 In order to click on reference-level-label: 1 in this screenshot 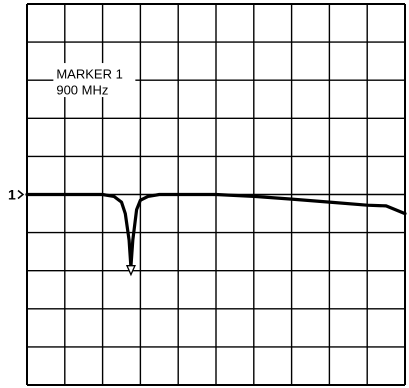, I will do `click(12, 195)`.